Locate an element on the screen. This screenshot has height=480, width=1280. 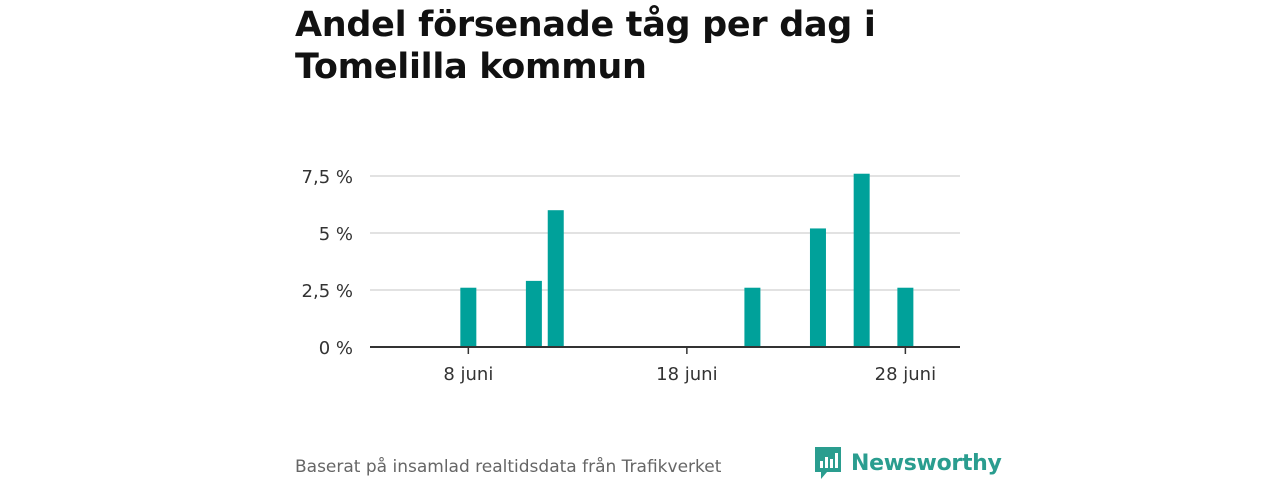
x-tick-label: 28 juni is located at coordinates (905, 374).